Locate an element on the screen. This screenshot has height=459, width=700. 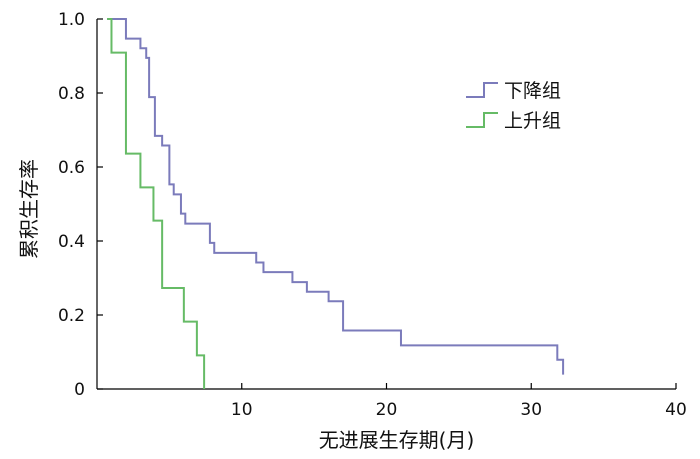
y-tick-label: 0.6 is located at coordinates (71, 168).